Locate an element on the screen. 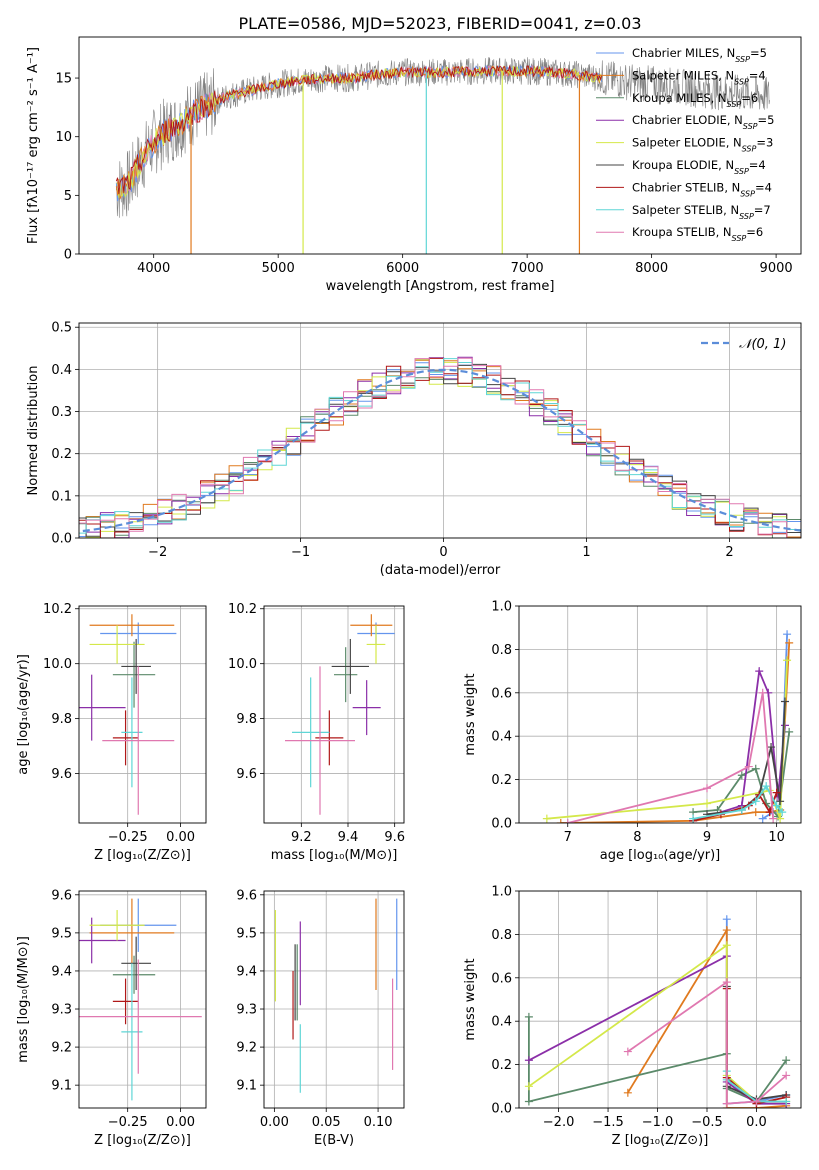  y-tick-label: 0 is located at coordinates (68, 255).